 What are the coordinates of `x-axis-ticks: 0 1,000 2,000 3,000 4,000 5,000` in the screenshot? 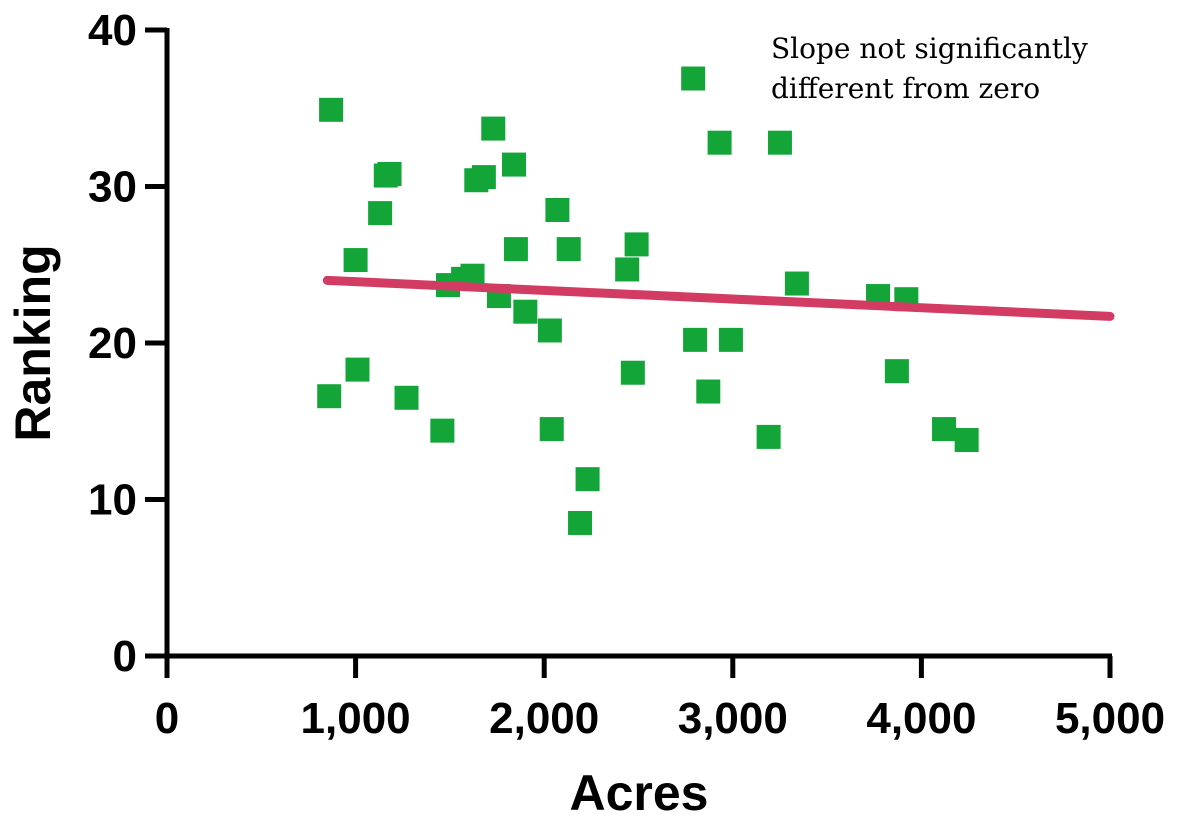 It's located at (660, 699).